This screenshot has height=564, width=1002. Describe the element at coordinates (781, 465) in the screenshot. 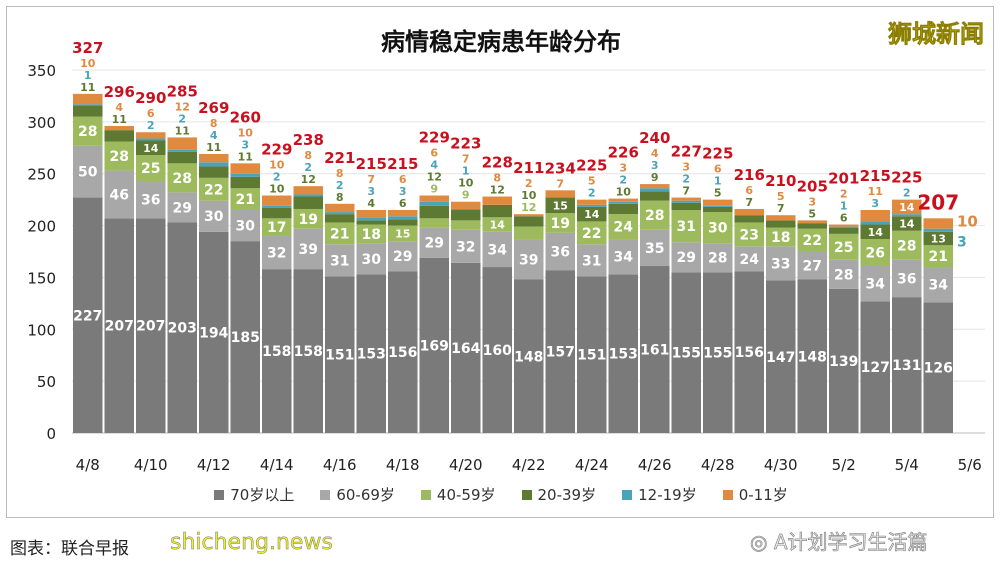

I see `x-tick-label: 4/30` at that location.